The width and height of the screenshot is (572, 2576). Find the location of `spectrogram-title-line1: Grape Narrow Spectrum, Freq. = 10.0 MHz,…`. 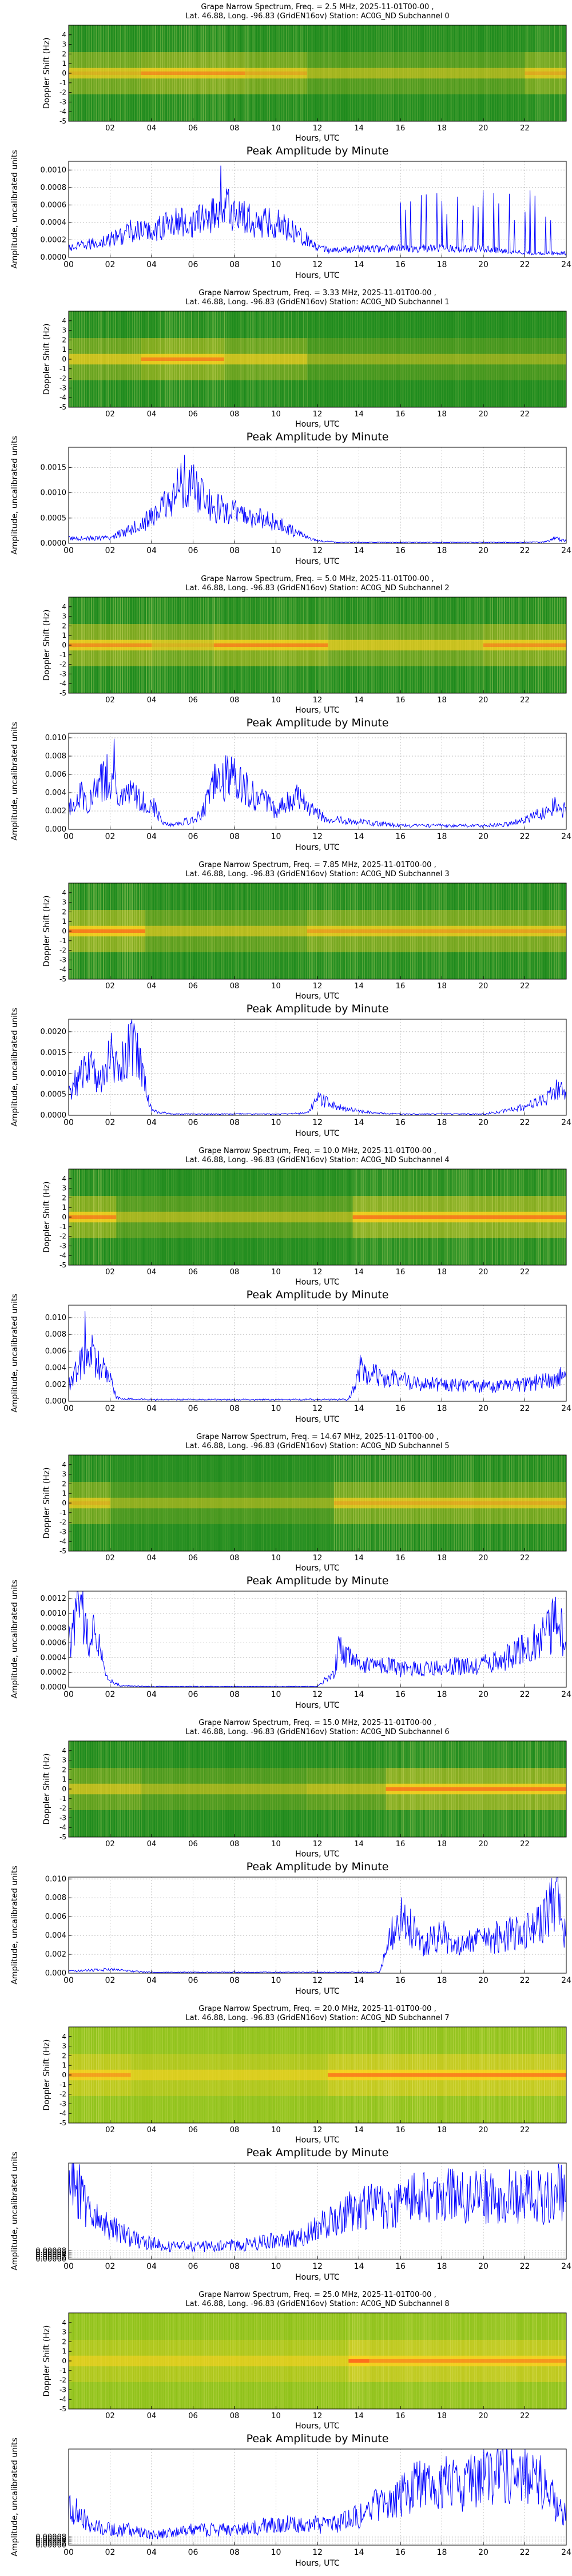

spectrogram-title-line1: Grape Narrow Spectrum, Freq. = 10.0 MHz,… is located at coordinates (317, 1151).